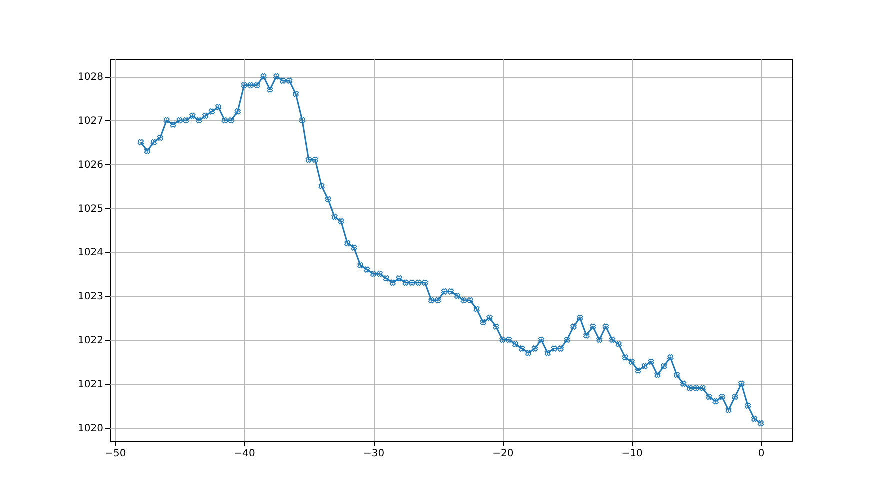  Describe the element at coordinates (632, 454) in the screenshot. I see `x-tick-label: −10` at that location.